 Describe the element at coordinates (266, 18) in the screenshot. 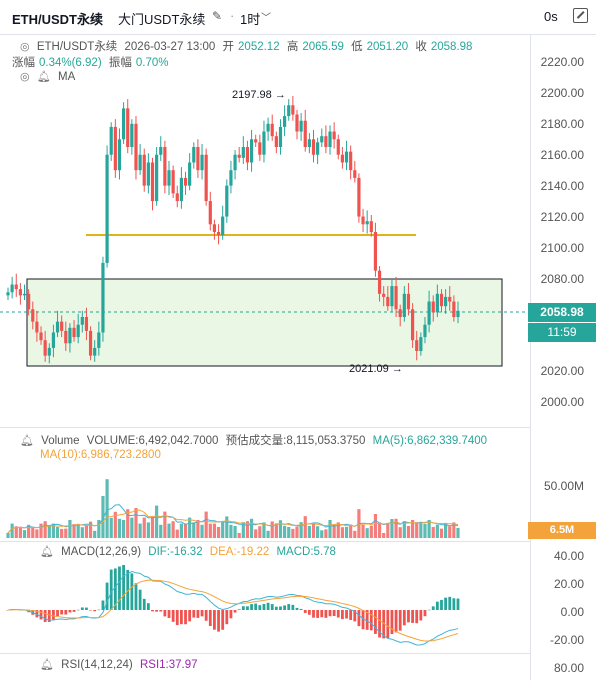

I see `chevron-down-icon: ﹀` at that location.